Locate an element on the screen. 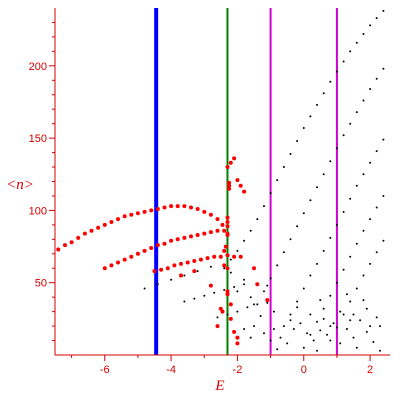  y-tick-label: 100 is located at coordinates (38, 211).